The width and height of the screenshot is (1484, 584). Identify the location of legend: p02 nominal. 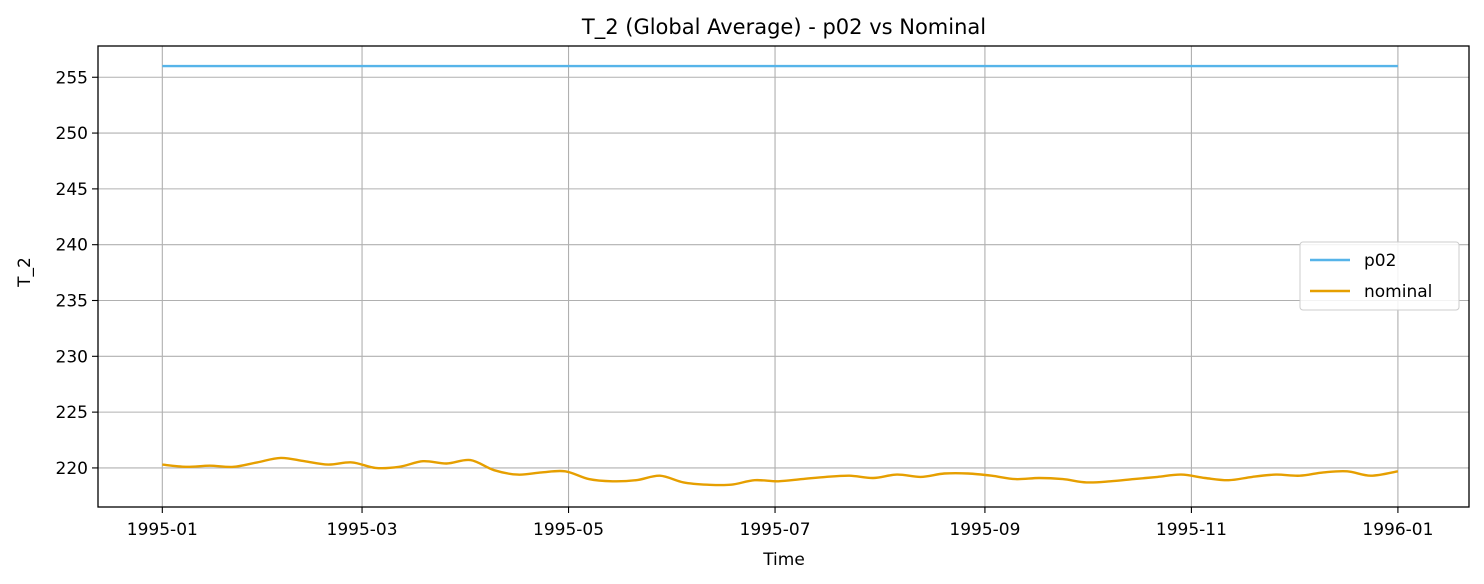
(1379, 276).